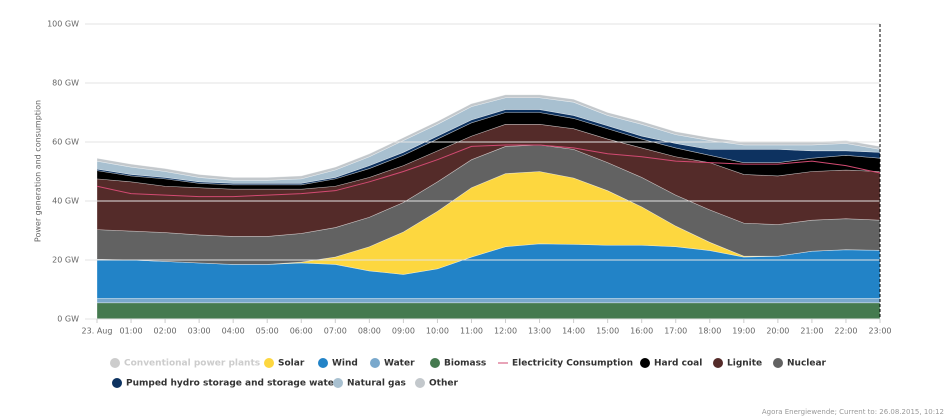 Image resolution: width=950 pixels, height=420 pixels. Describe the element at coordinates (399, 364) in the screenshot. I see `legend-label: Water` at that location.